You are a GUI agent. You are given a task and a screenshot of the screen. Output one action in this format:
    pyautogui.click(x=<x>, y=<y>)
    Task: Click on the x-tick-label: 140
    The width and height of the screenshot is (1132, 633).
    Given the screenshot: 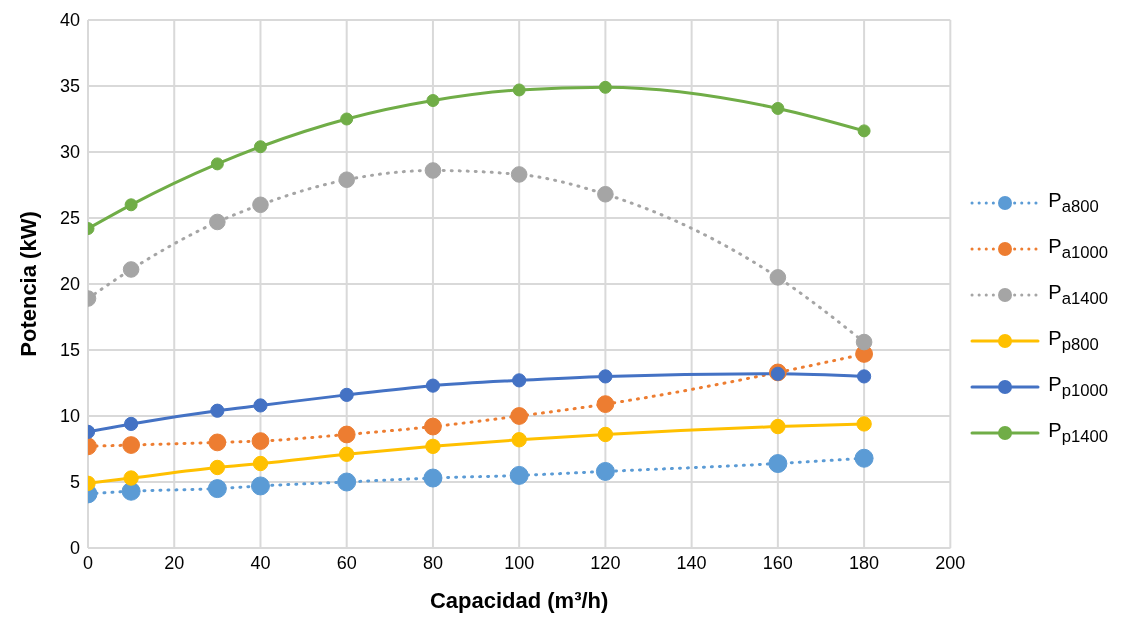 What is the action you would take?
    pyautogui.click(x=691, y=562)
    